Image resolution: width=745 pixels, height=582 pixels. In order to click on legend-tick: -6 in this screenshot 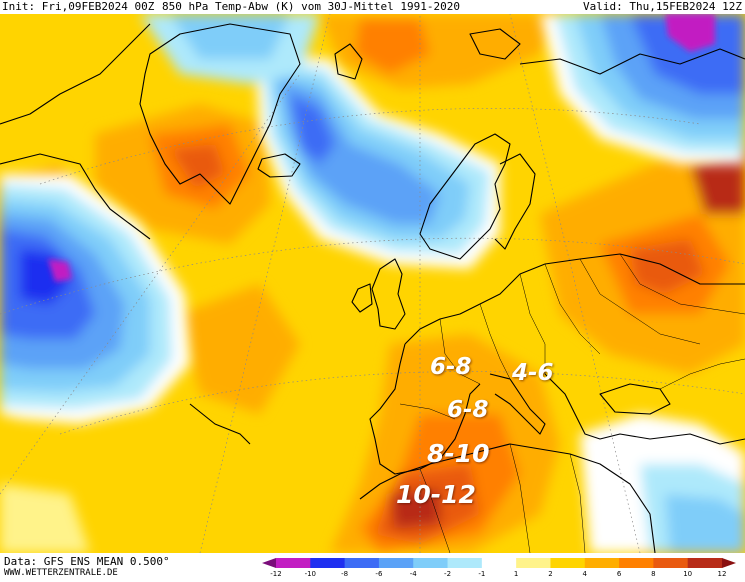, I will do `click(379, 574)`.